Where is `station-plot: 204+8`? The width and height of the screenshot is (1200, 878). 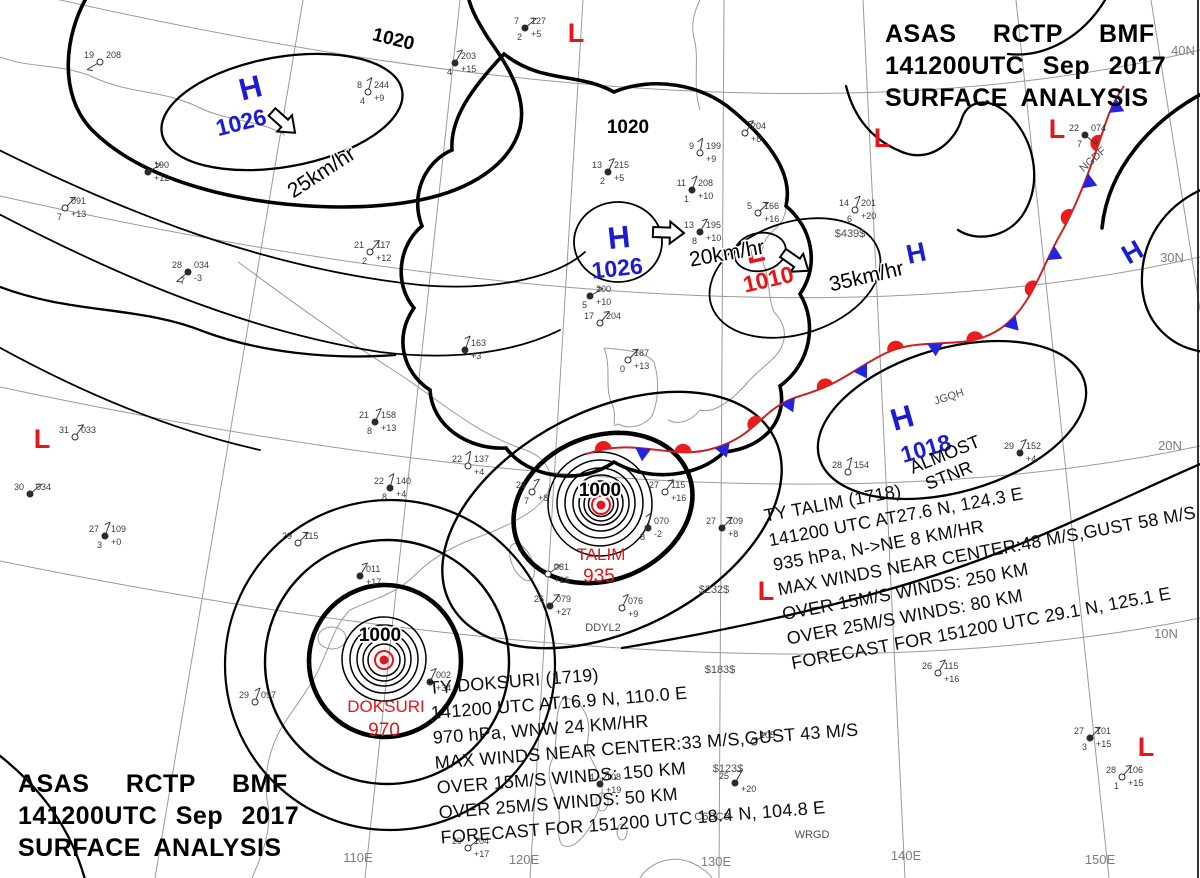
station-plot: 204+8 is located at coordinates (753, 132).